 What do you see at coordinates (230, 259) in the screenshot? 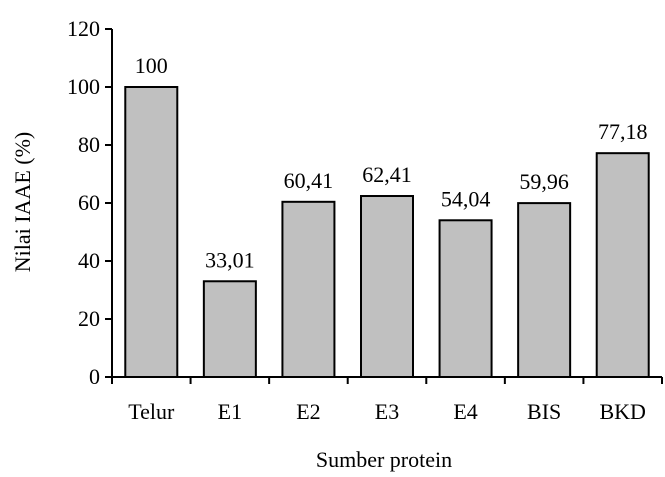
I see `data-label: 33,01` at bounding box center [230, 259].